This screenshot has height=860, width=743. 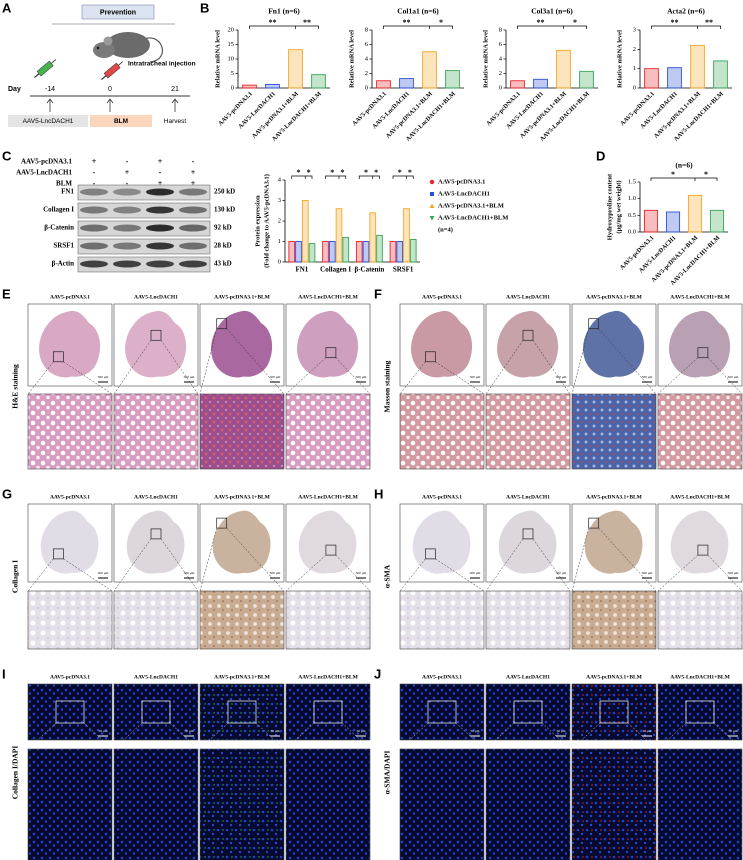 What do you see at coordinates (301, 270) in the screenshot?
I see `x-tick-label: FN1` at bounding box center [301, 270].